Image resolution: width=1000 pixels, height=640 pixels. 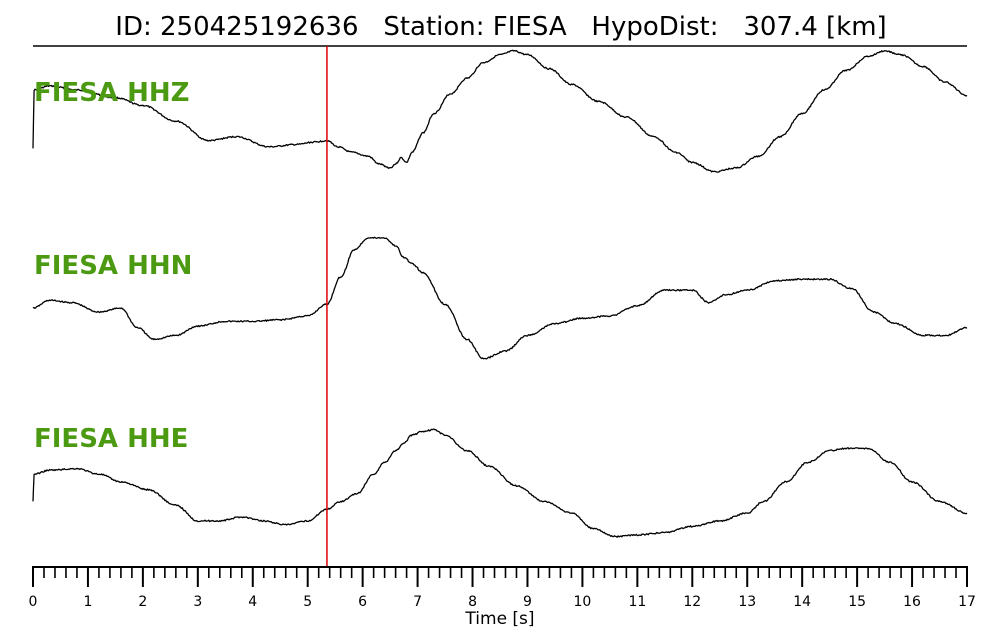 I want to click on channel-label: FIESA HHE, so click(x=111, y=439).